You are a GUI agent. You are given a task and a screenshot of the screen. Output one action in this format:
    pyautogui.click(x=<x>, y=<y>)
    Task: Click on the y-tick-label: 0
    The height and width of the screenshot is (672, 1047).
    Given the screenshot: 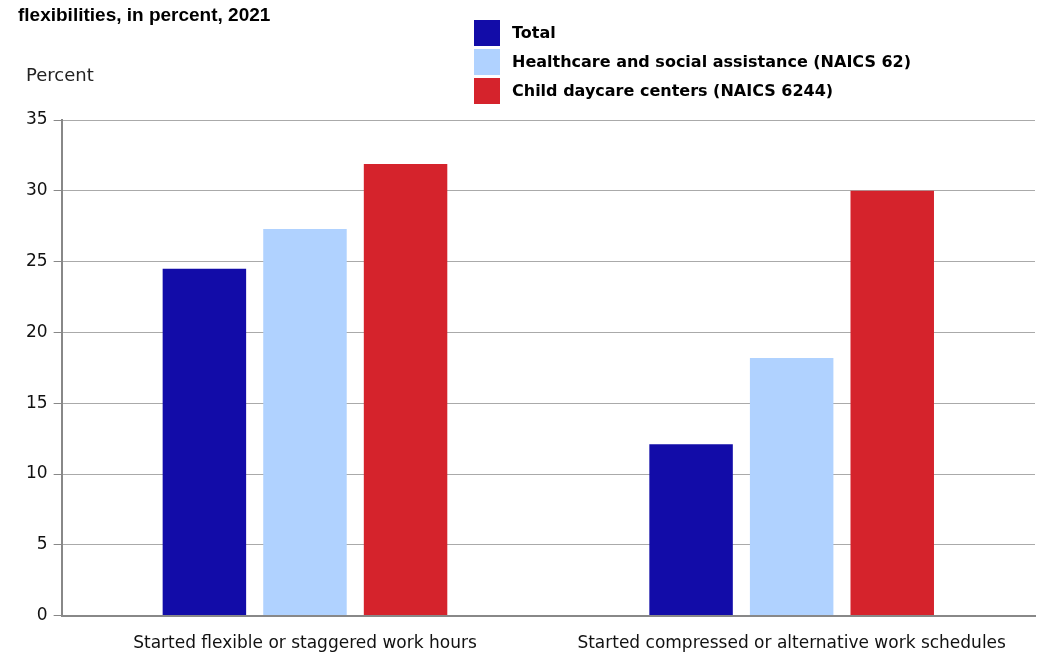 What is the action you would take?
    pyautogui.click(x=42, y=614)
    